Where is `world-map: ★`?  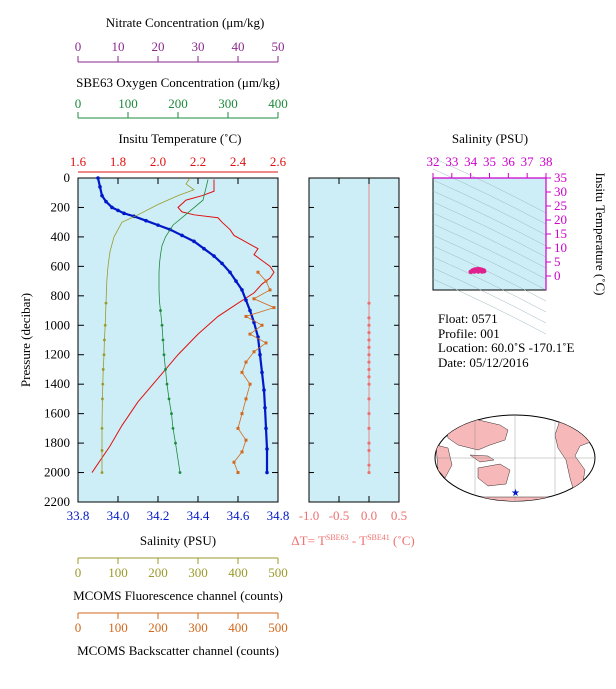 world-map: ★ is located at coordinates (515, 458).